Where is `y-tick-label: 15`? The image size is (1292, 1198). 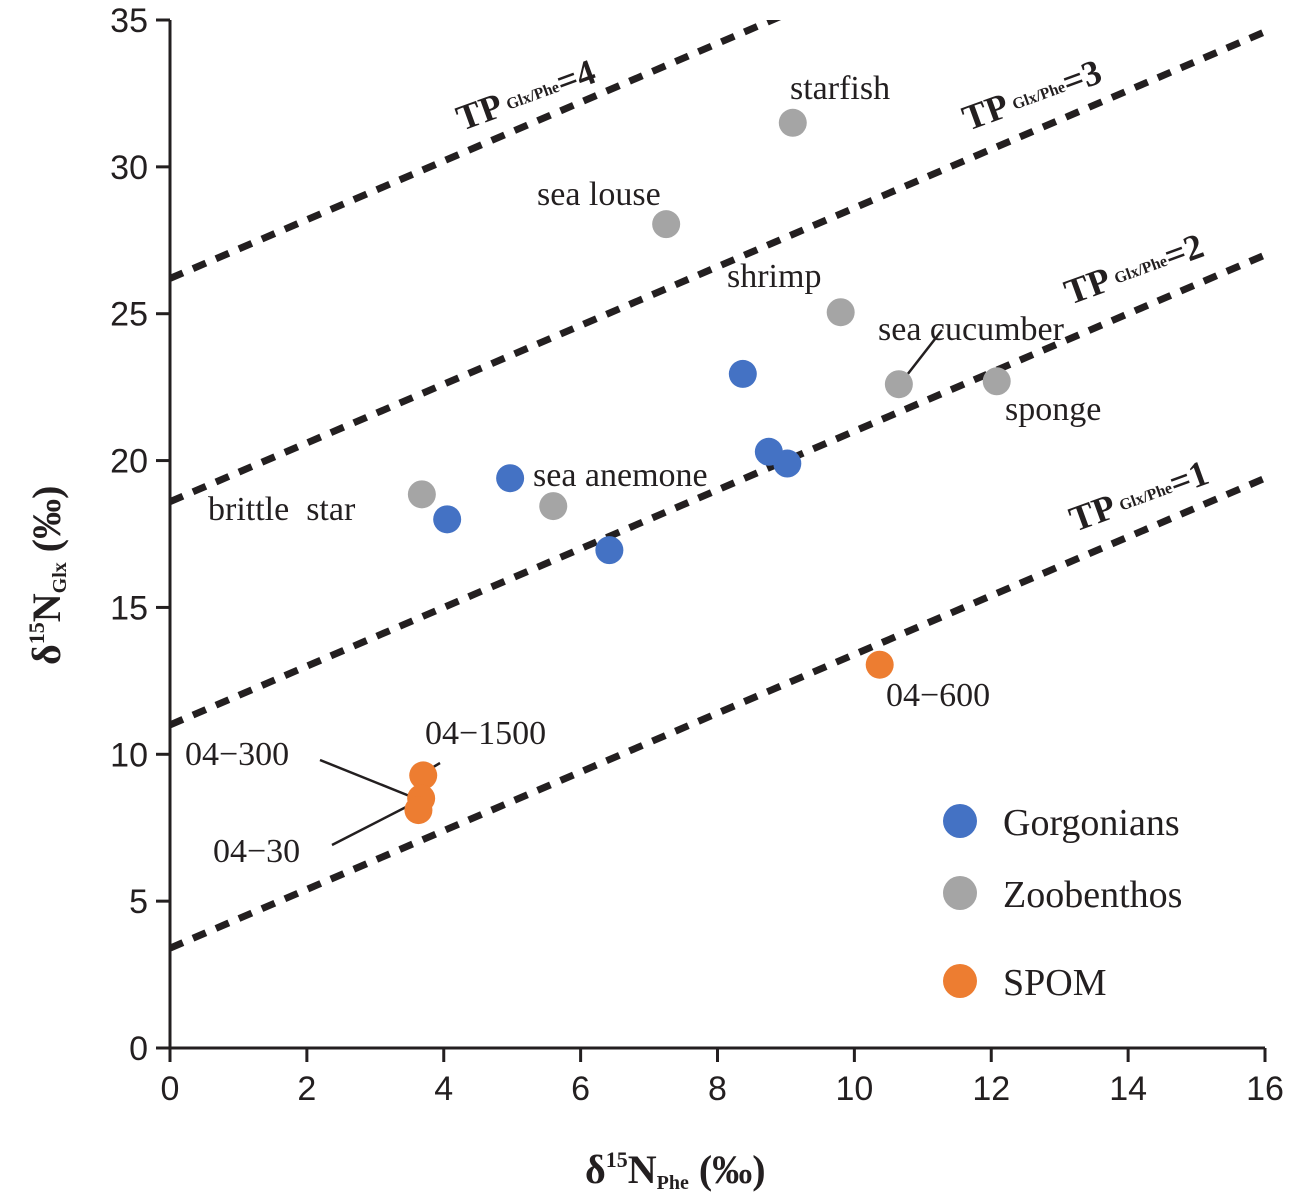 y-tick-label: 15 is located at coordinates (129, 608).